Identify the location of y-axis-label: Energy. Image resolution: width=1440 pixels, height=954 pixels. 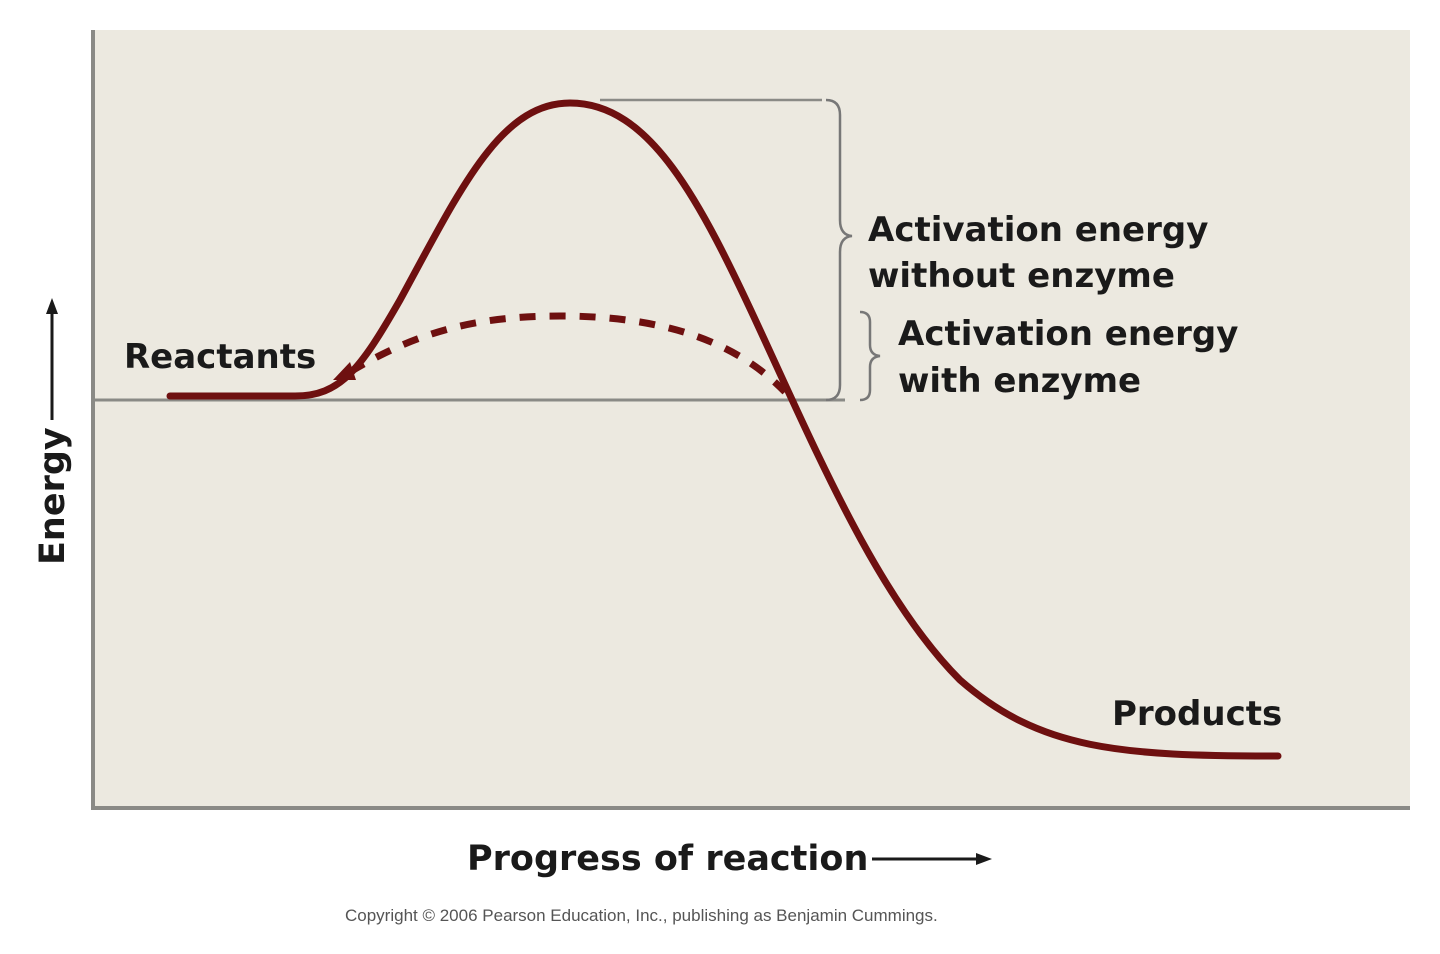
(53, 496).